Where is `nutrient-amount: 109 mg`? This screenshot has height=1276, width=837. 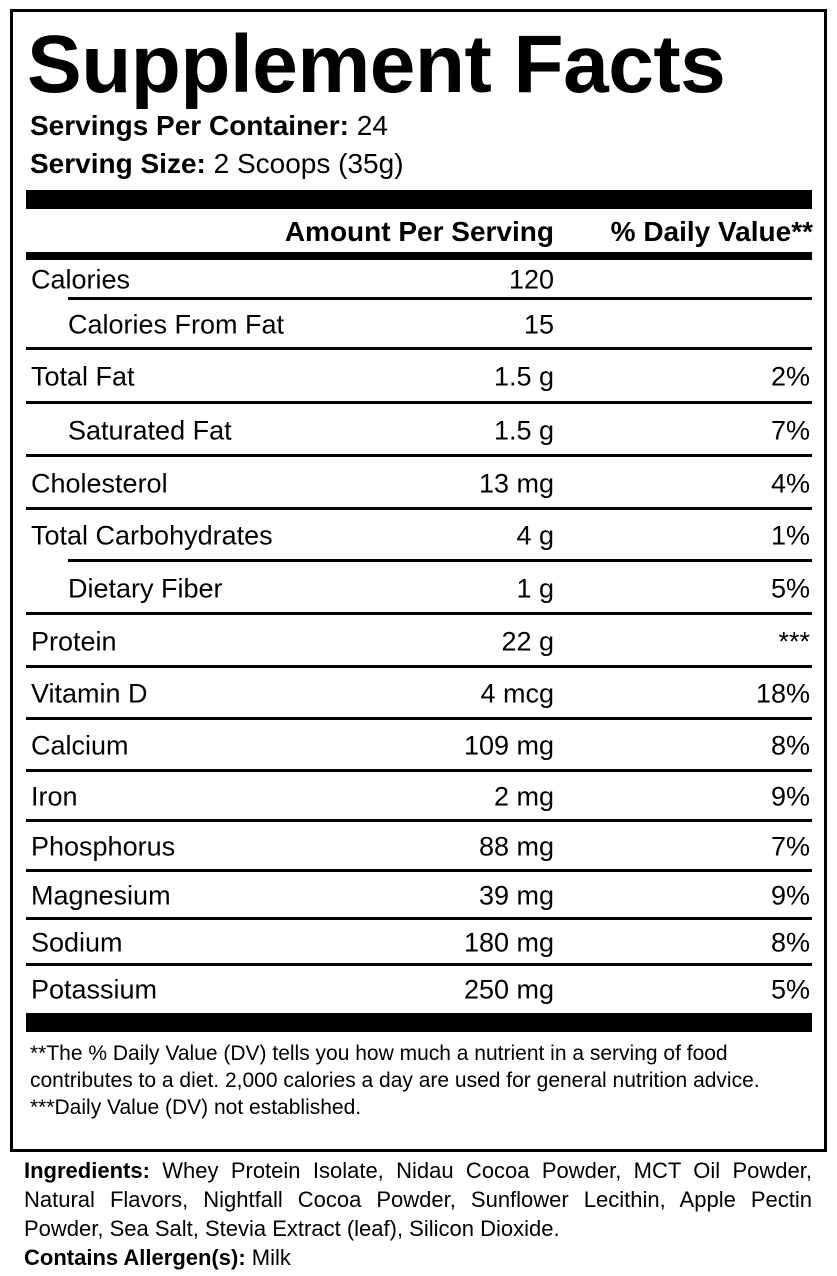
nutrient-amount: 109 mg is located at coordinates (508, 745).